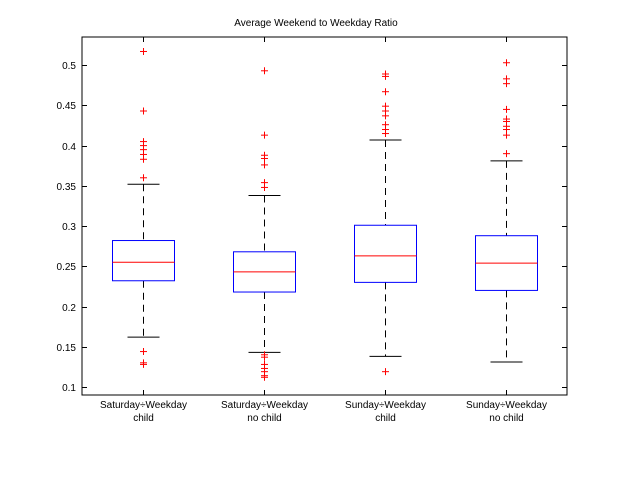 The image size is (625, 480). I want to click on y-tick-label: 0.2, so click(69, 308).